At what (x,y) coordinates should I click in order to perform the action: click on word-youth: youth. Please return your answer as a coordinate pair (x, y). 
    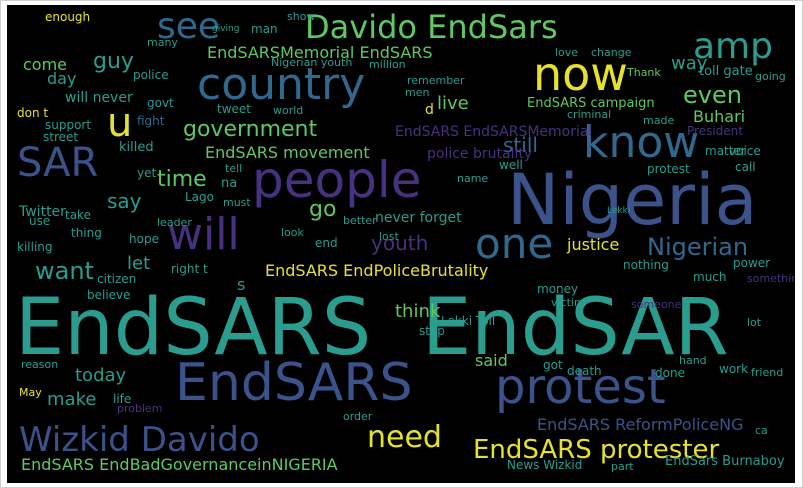
    Looking at the image, I should click on (400, 243).